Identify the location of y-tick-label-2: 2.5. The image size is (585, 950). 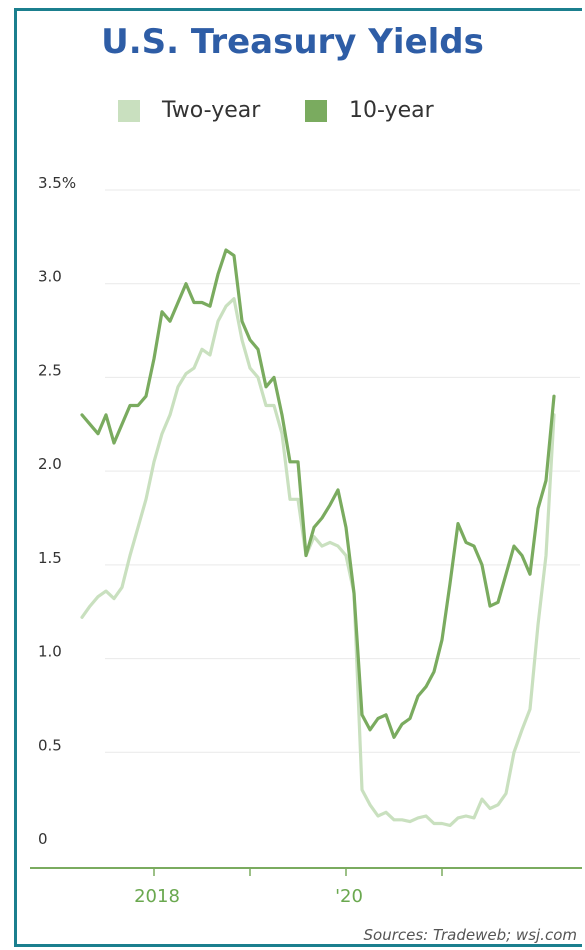
(50, 370).